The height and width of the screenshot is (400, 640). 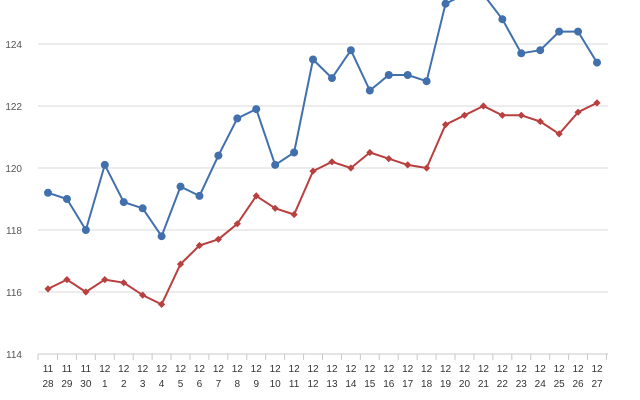 What do you see at coordinates (579, 384) in the screenshot?
I see `x-tick-label-day: 26` at bounding box center [579, 384].